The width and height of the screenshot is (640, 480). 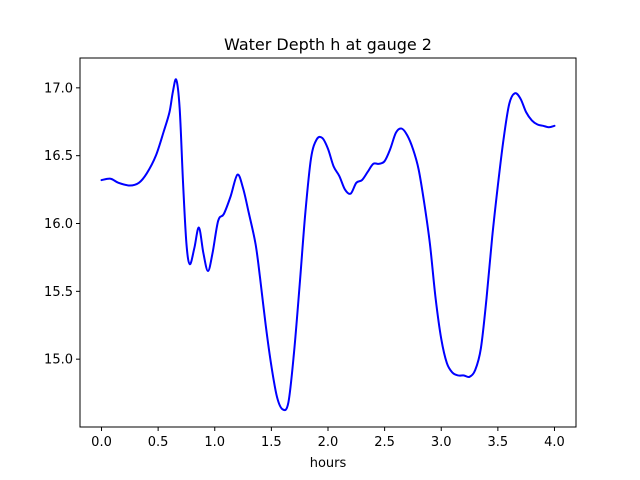 I want to click on y-tick-label: 16.5, so click(x=58, y=156).